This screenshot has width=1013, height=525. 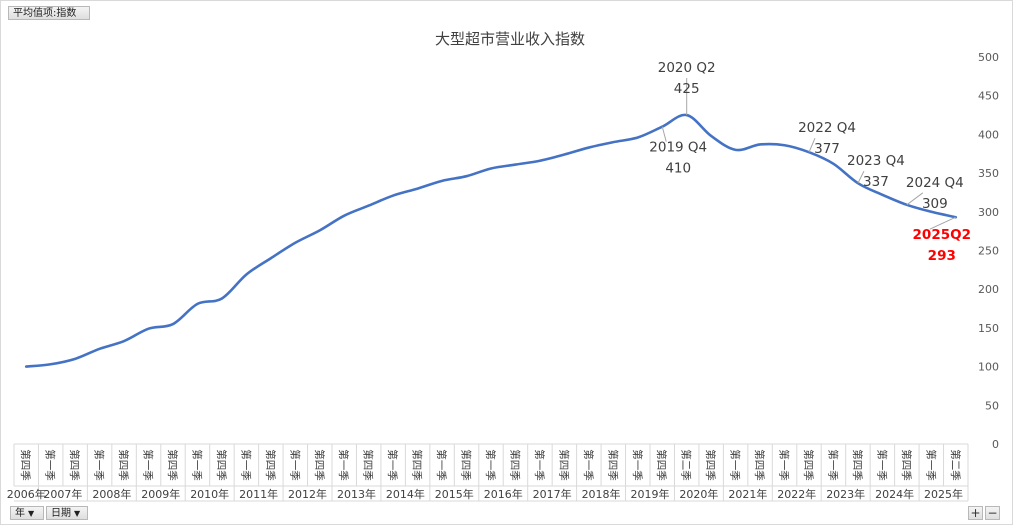 I want to click on value-field-label: 平均值项:指数, so click(x=45, y=13).